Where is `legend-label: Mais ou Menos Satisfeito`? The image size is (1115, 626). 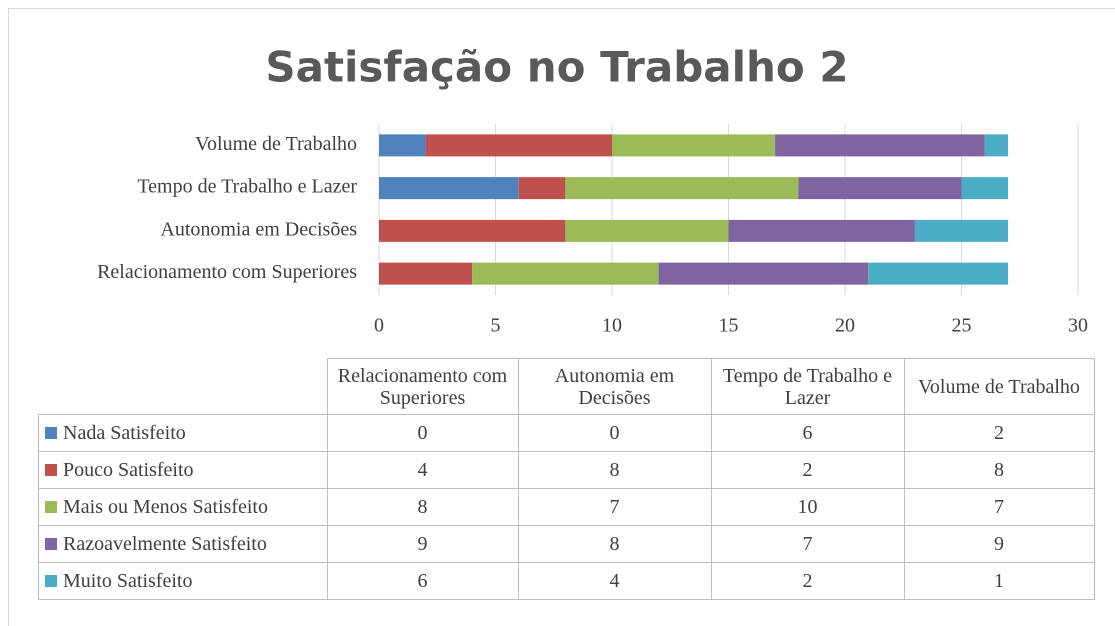
legend-label: Mais ou Menos Satisfeito is located at coordinates (165, 507).